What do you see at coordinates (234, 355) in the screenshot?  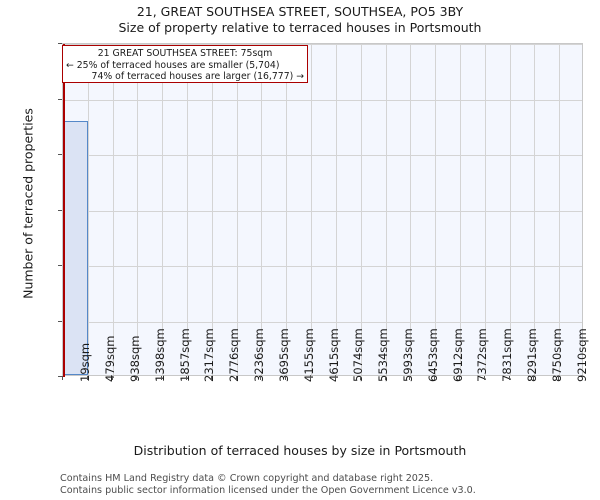 I see `x-axis-tick-label: 2776sqm` at bounding box center [234, 355].